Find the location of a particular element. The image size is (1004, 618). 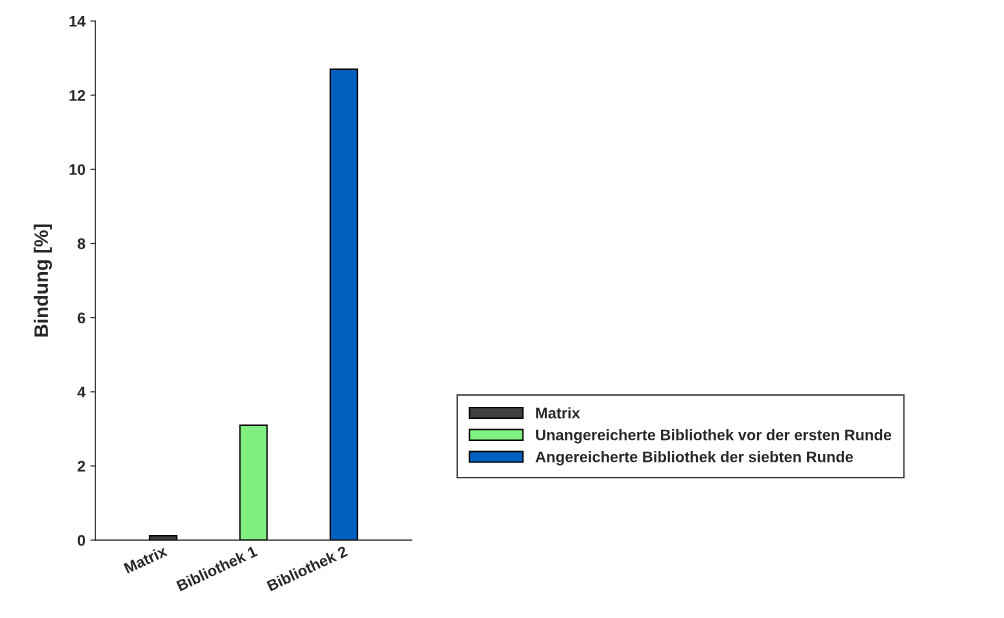

y-tick-label: 2 is located at coordinates (81, 466).